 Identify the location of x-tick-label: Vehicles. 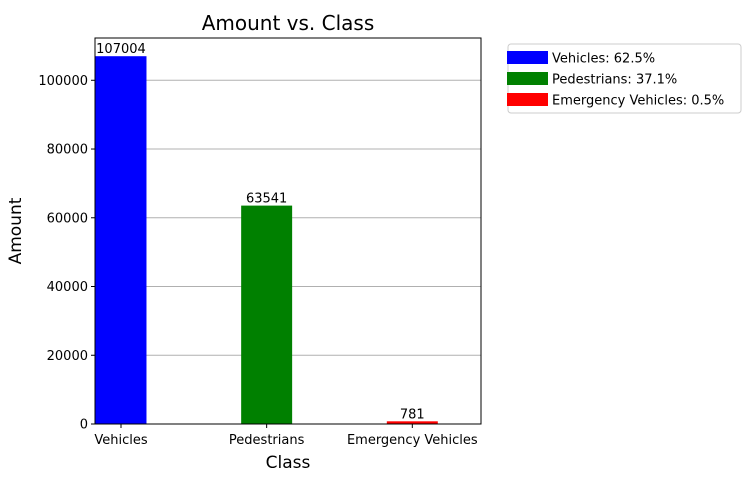
(120, 440).